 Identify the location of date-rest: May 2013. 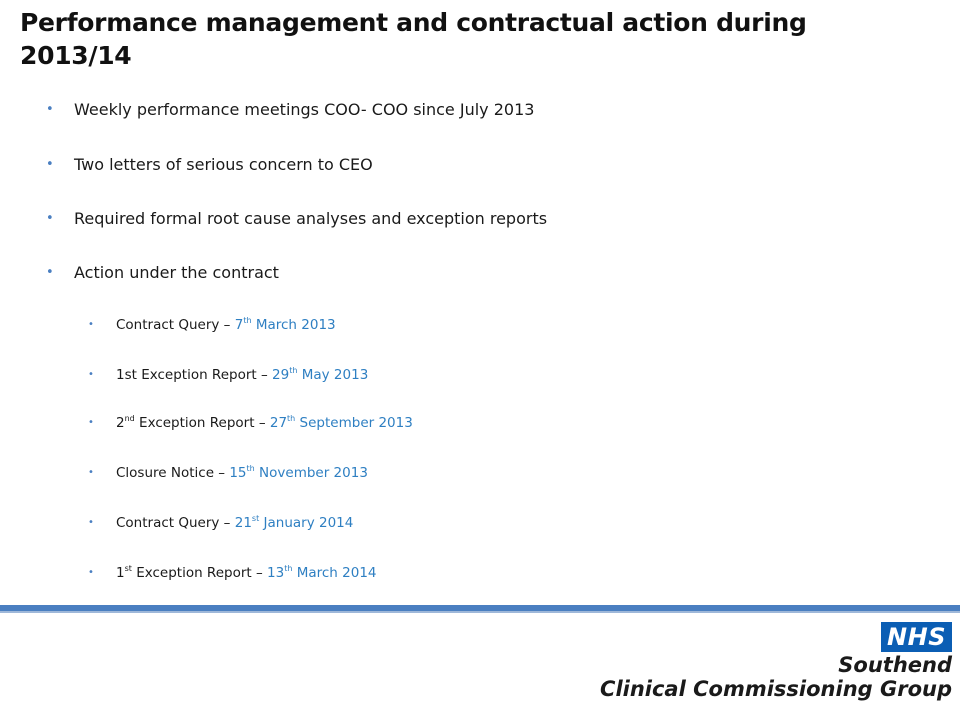
(333, 375).